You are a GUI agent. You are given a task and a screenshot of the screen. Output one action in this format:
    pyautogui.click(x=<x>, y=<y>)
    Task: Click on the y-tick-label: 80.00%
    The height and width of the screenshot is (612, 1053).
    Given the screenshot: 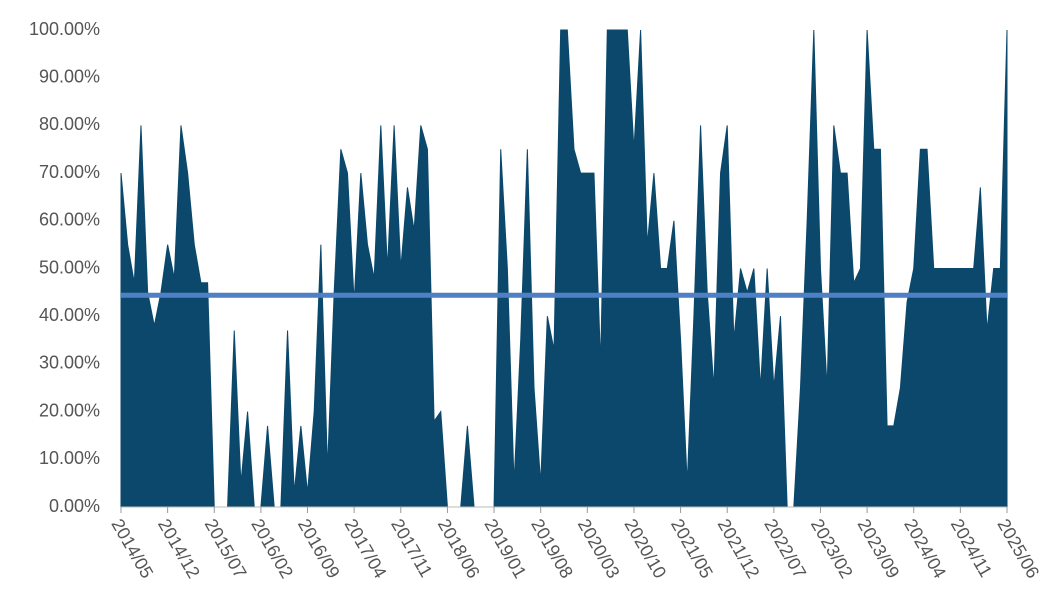 What is the action you would take?
    pyautogui.click(x=69, y=124)
    